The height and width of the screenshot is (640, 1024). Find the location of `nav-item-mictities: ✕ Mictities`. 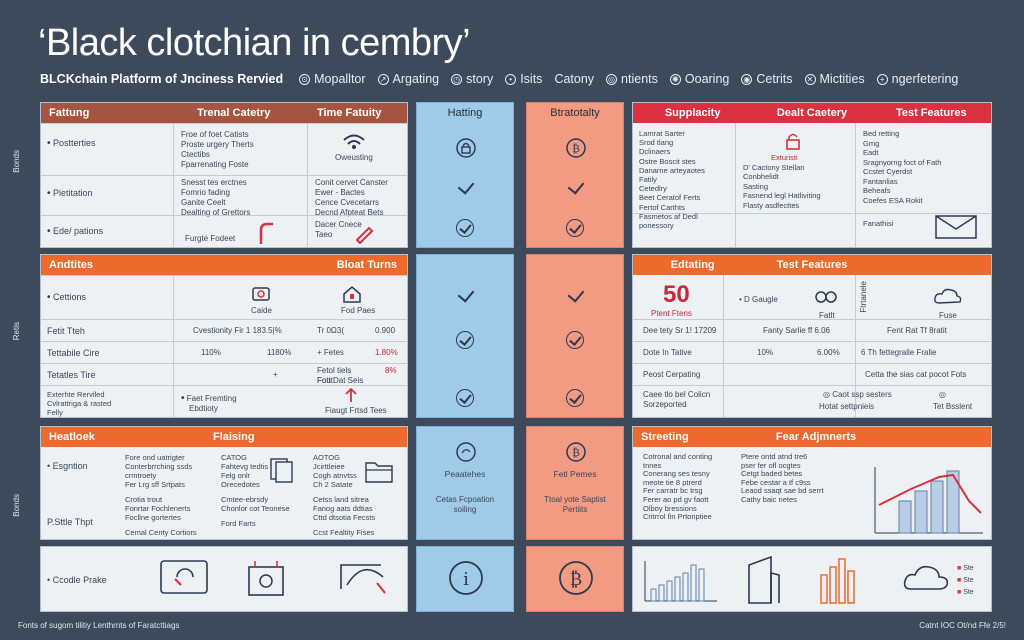

nav-item-mictities: ✕ Mictities is located at coordinates (834, 79).